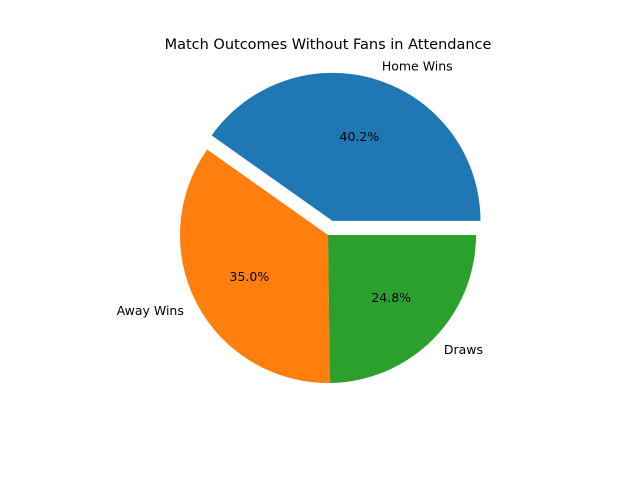 Image resolution: width=640 pixels, height=480 pixels. Describe the element at coordinates (417, 65) in the screenshot. I see `slice-label-home-wins: Home Wins` at that location.